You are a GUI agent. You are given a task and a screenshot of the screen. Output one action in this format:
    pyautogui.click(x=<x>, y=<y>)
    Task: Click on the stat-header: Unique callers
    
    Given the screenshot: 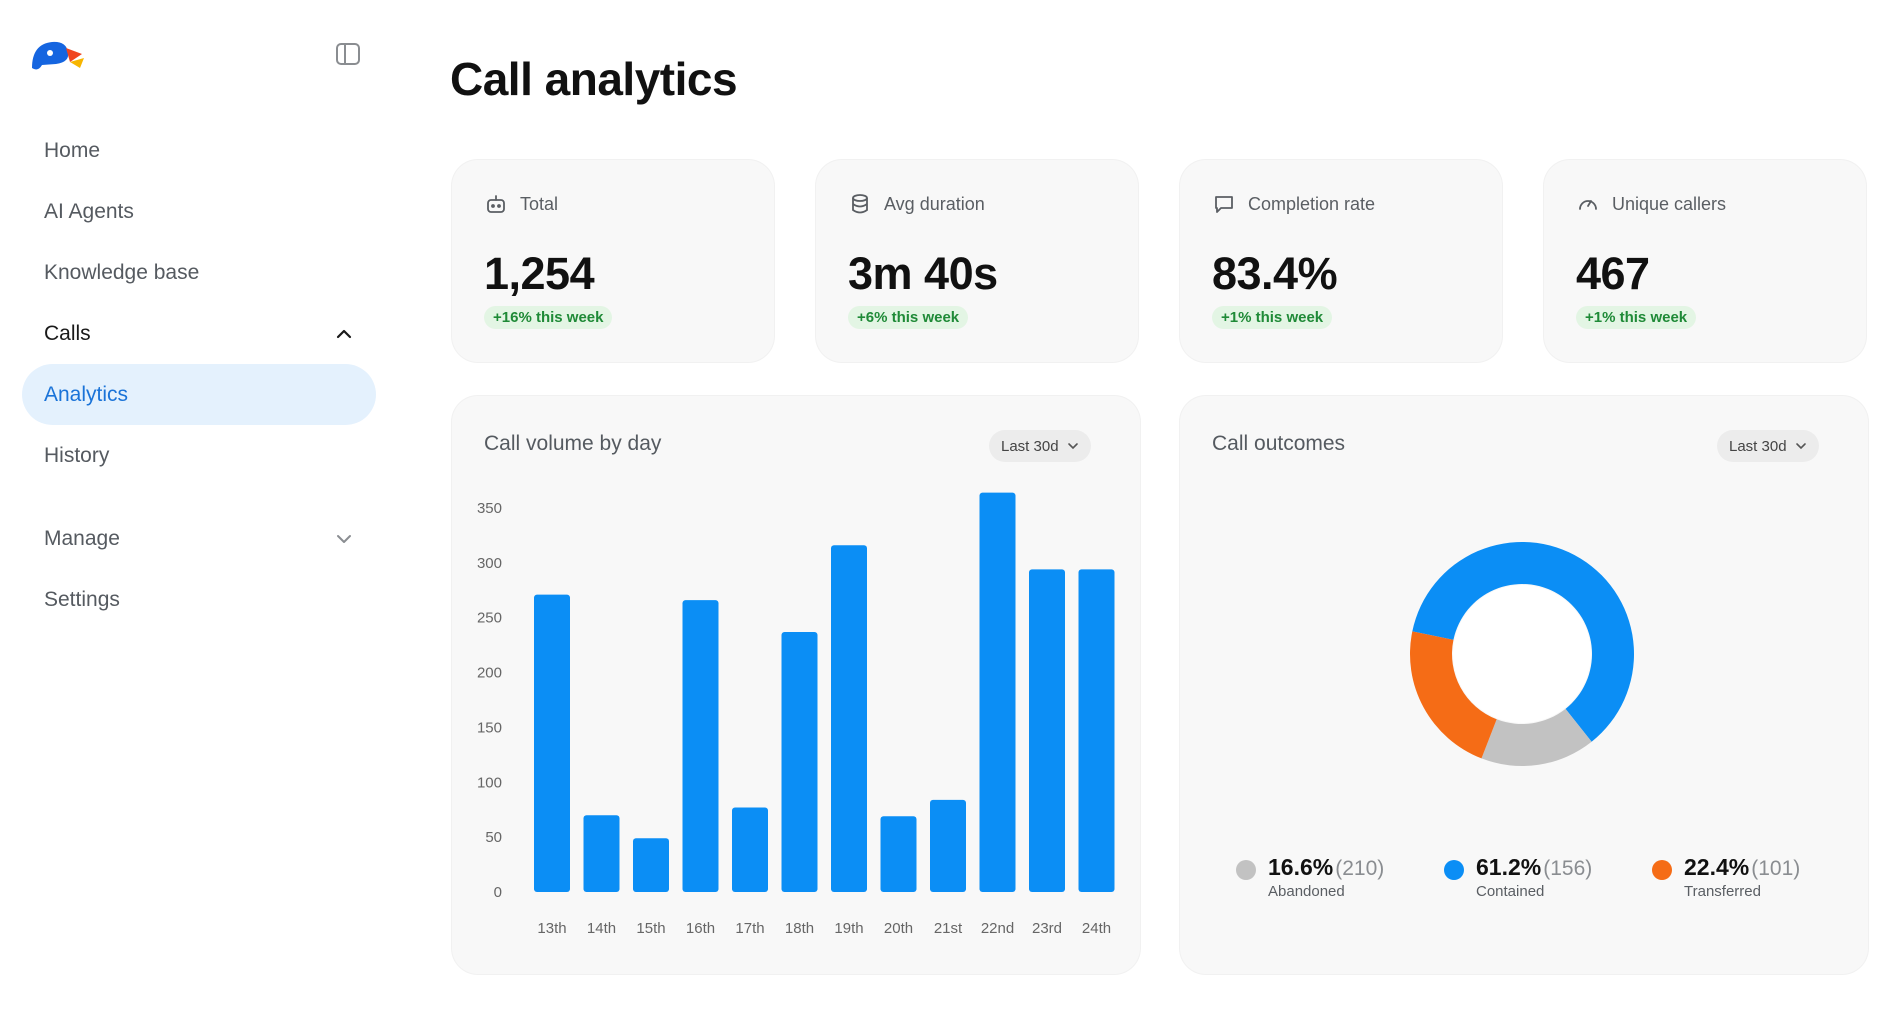 What is the action you would take?
    pyautogui.click(x=1651, y=204)
    